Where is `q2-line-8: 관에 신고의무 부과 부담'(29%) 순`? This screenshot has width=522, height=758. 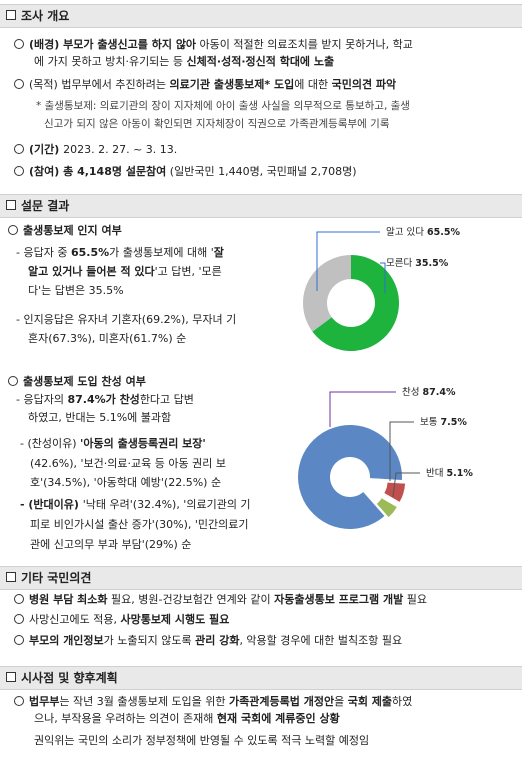
q2-line-8: 관에 신고의무 부과 부담'(29%) 순 is located at coordinates (111, 544).